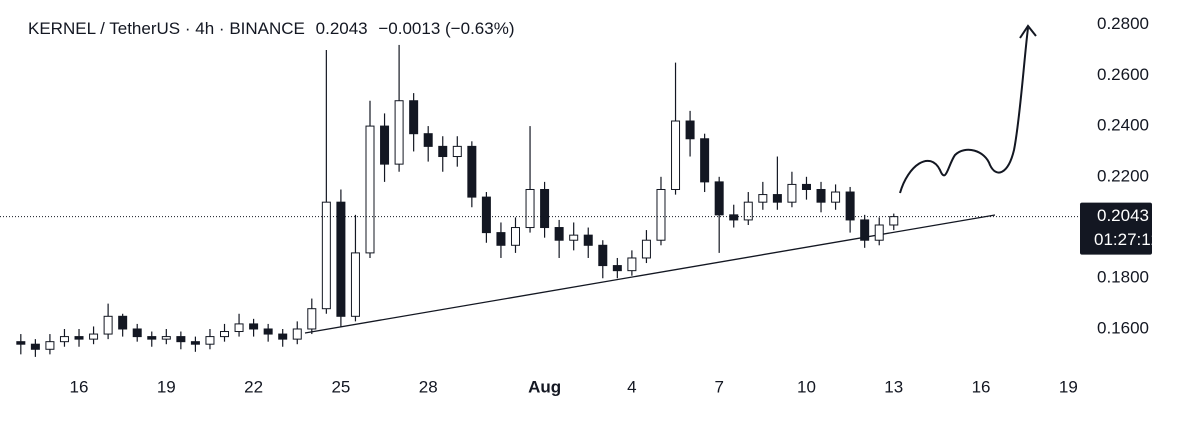 The image size is (1200, 434). I want to click on symbol: KERNEL / TetherUS, so click(104, 28).